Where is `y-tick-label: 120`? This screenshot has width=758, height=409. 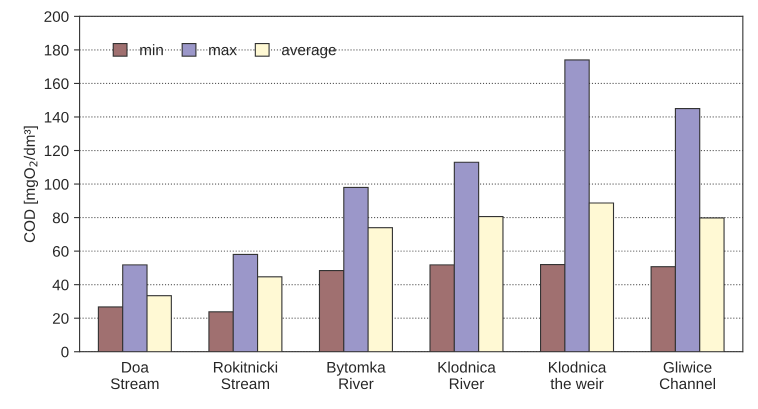
y-tick-label: 120 is located at coordinates (56, 150).